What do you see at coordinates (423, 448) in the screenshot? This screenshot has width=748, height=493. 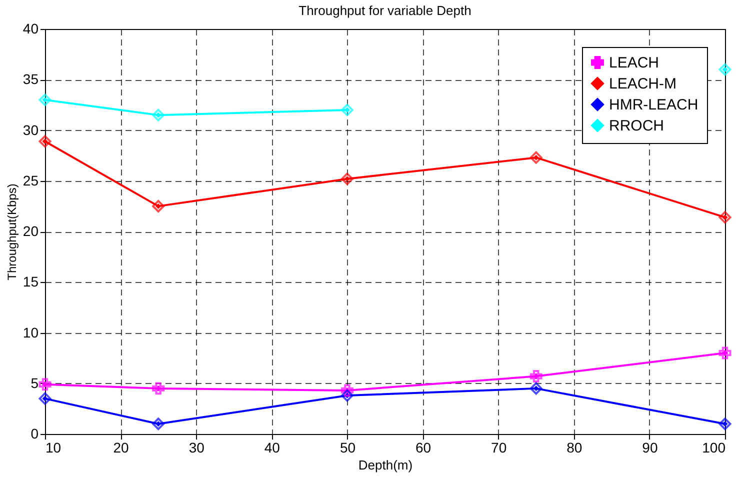 I see `x-tick-label: 60` at bounding box center [423, 448].